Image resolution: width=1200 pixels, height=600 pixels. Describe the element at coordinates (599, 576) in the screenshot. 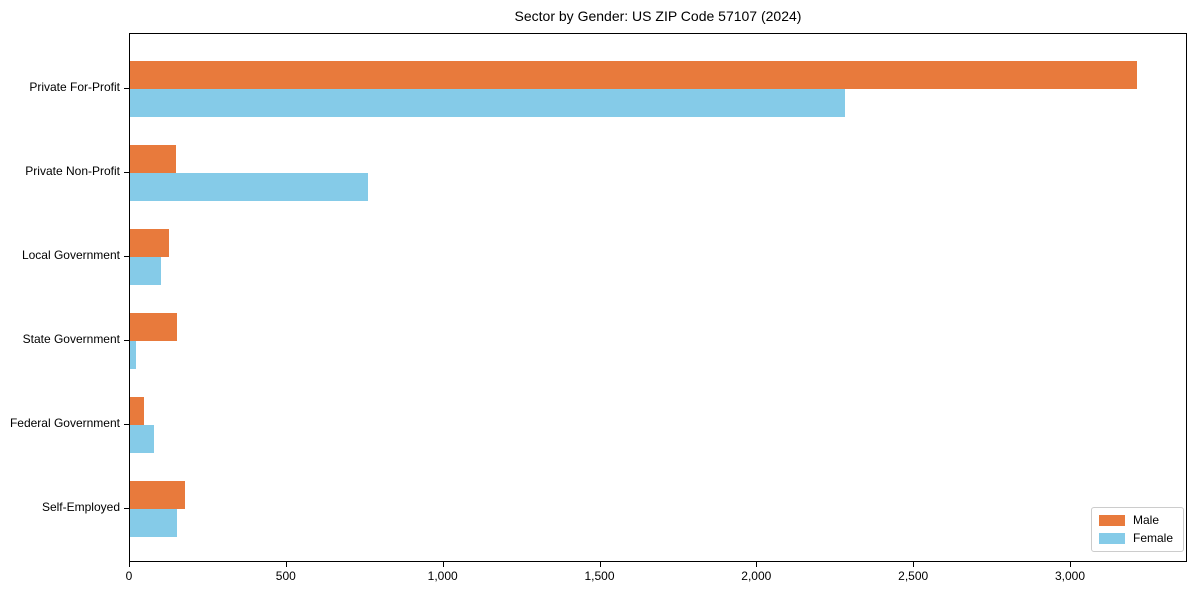

I see `x-tick-label: 1,500` at that location.